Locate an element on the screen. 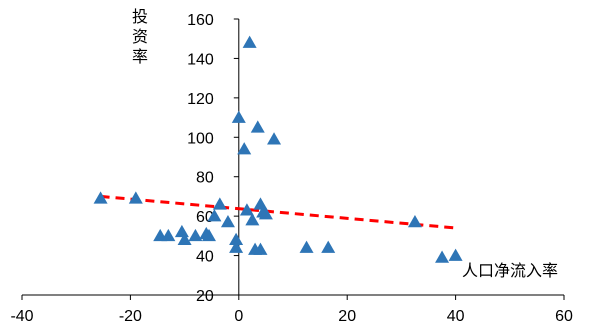 The width and height of the screenshot is (598, 336). y-tick-label: 20 is located at coordinates (205, 296).